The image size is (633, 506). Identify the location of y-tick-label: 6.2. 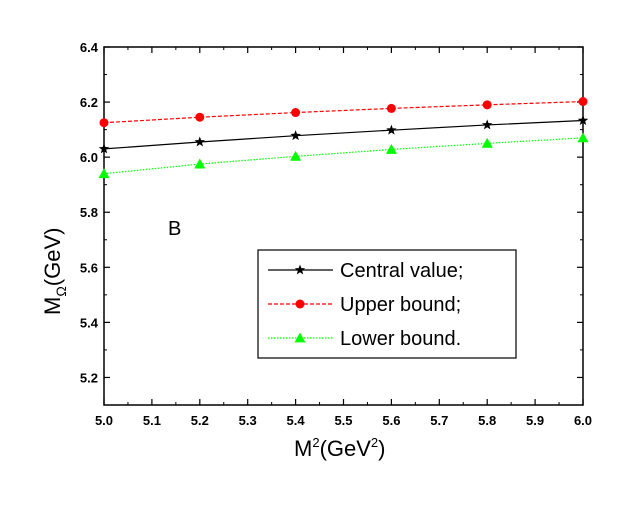
(89, 102).